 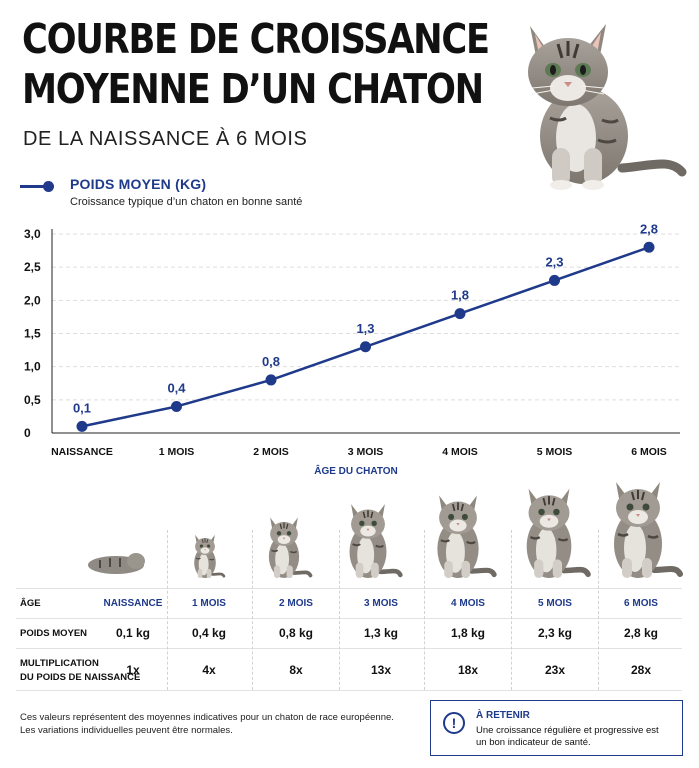 What do you see at coordinates (555, 633) in the screenshot?
I see `weight-cell: 2,3 kg` at bounding box center [555, 633].